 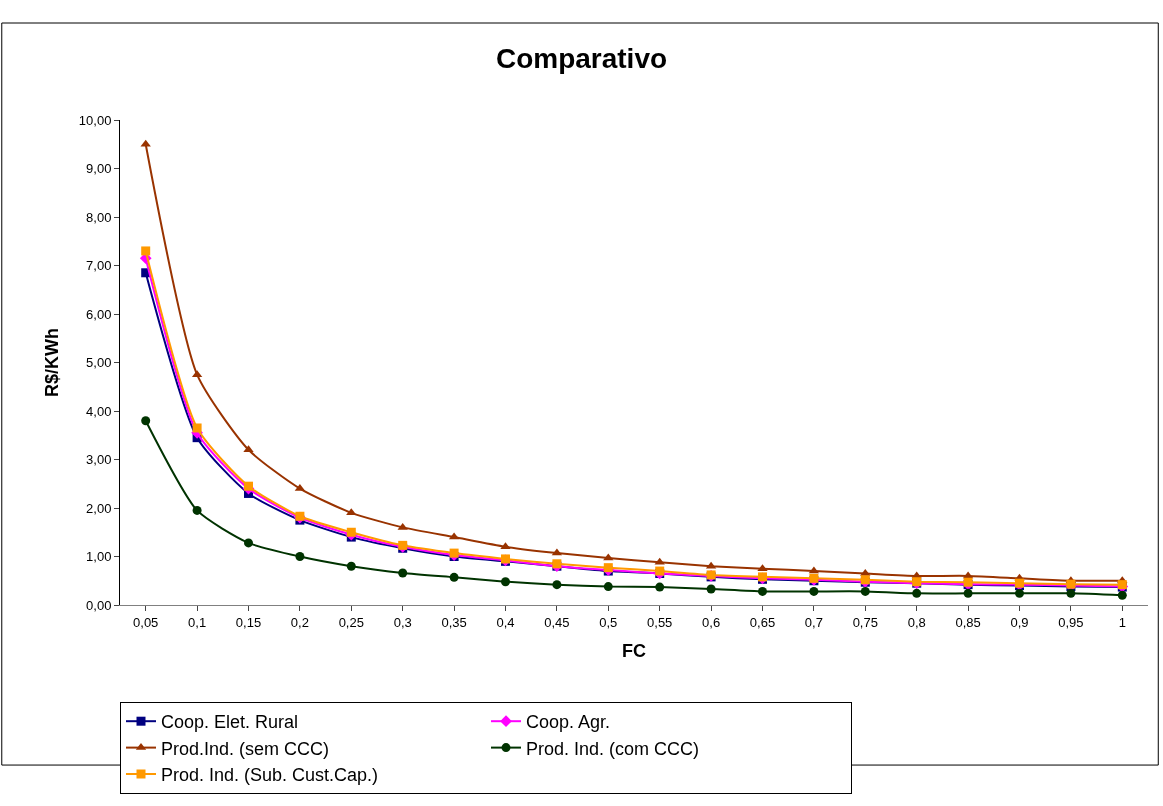 I want to click on legend-label: Prod. Ind. (com CCC), so click(x=613, y=748).